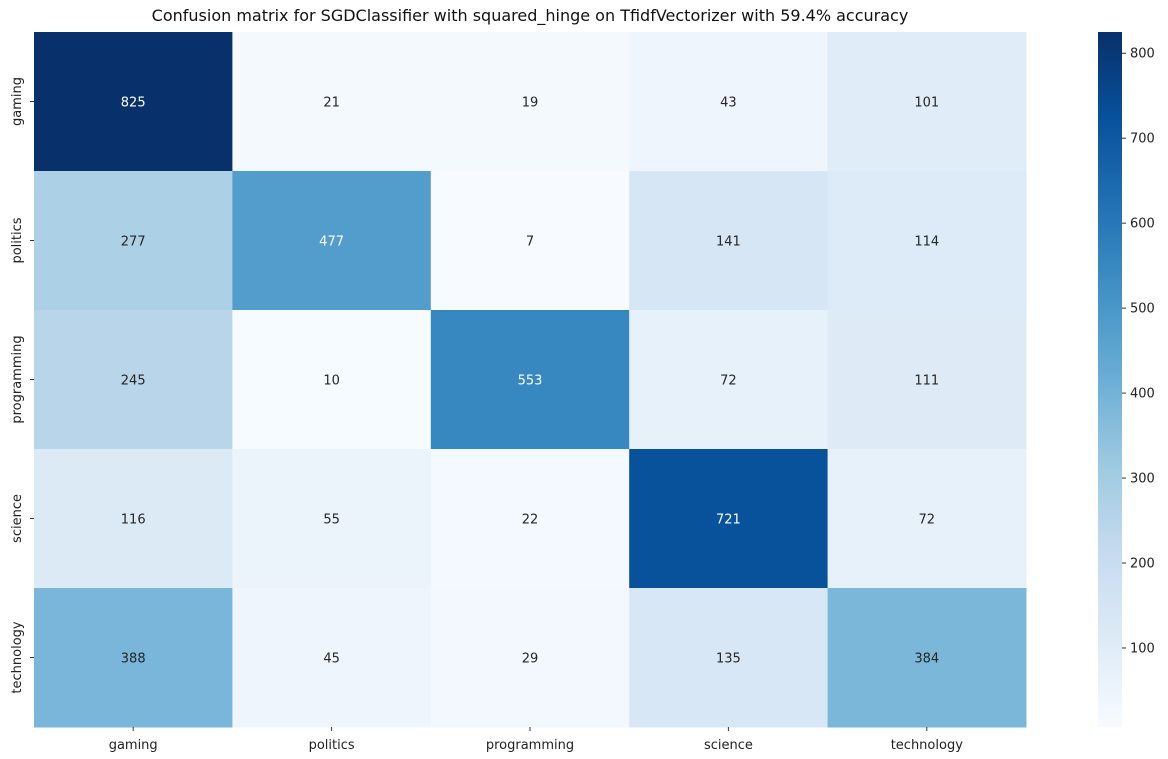  Describe the element at coordinates (1142, 564) in the screenshot. I see `colorbar-tick-label: 200` at that location.